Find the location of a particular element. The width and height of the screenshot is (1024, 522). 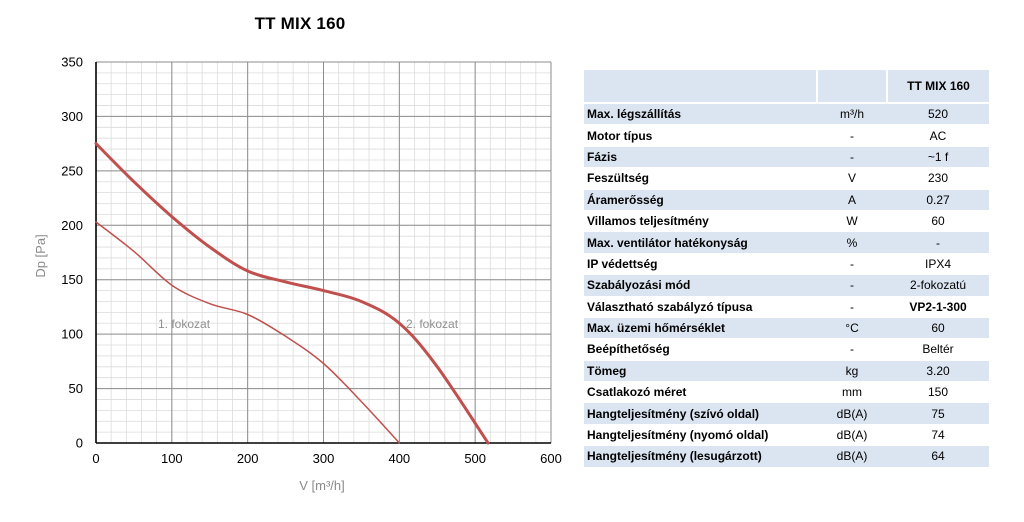

spec-value: Beltér is located at coordinates (938, 349).